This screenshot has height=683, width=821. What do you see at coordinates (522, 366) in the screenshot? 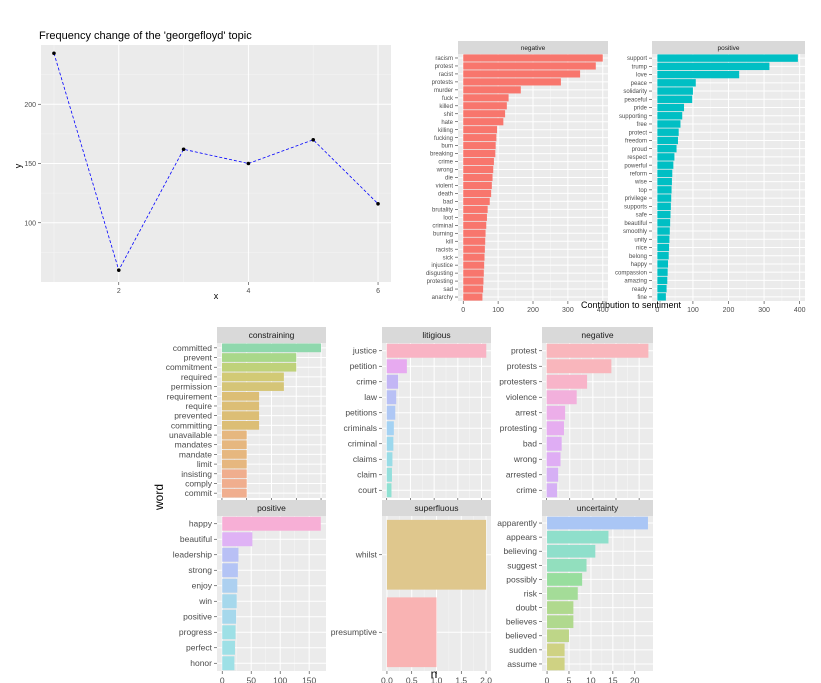
I see `word-label: protests` at bounding box center [522, 366].